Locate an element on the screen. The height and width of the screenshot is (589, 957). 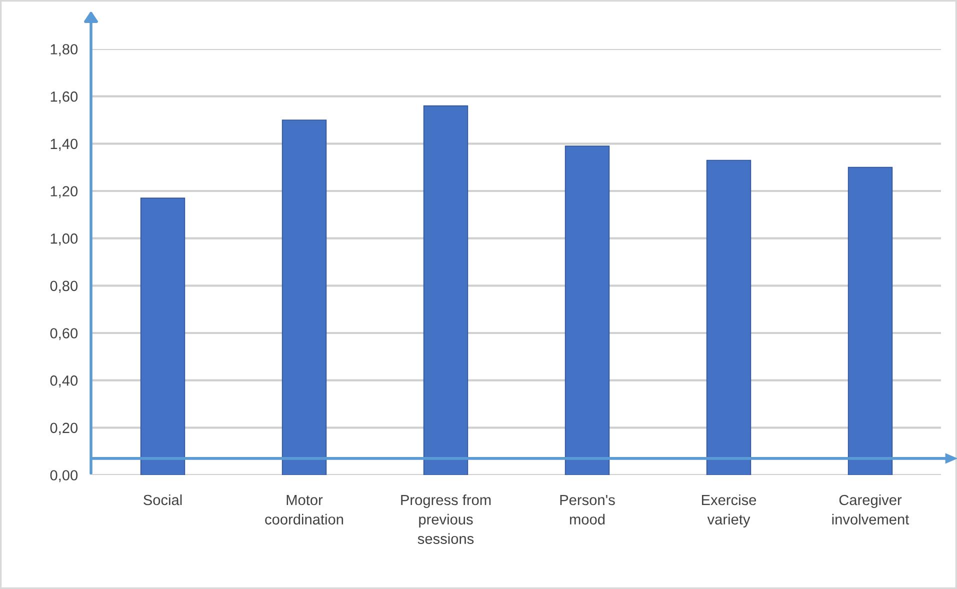
x-tick-label: Person's mood is located at coordinates (587, 509).